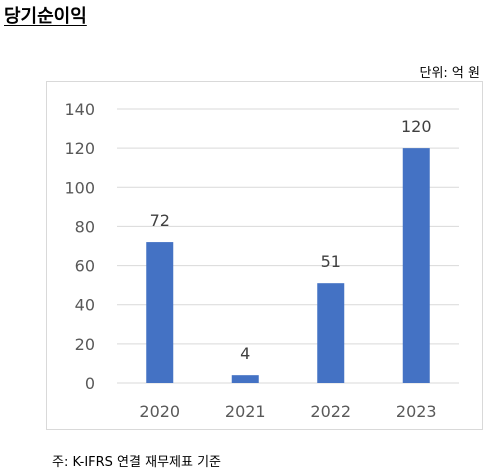 The width and height of the screenshot is (489, 473). What do you see at coordinates (160, 220) in the screenshot?
I see `data-label: 72` at bounding box center [160, 220].